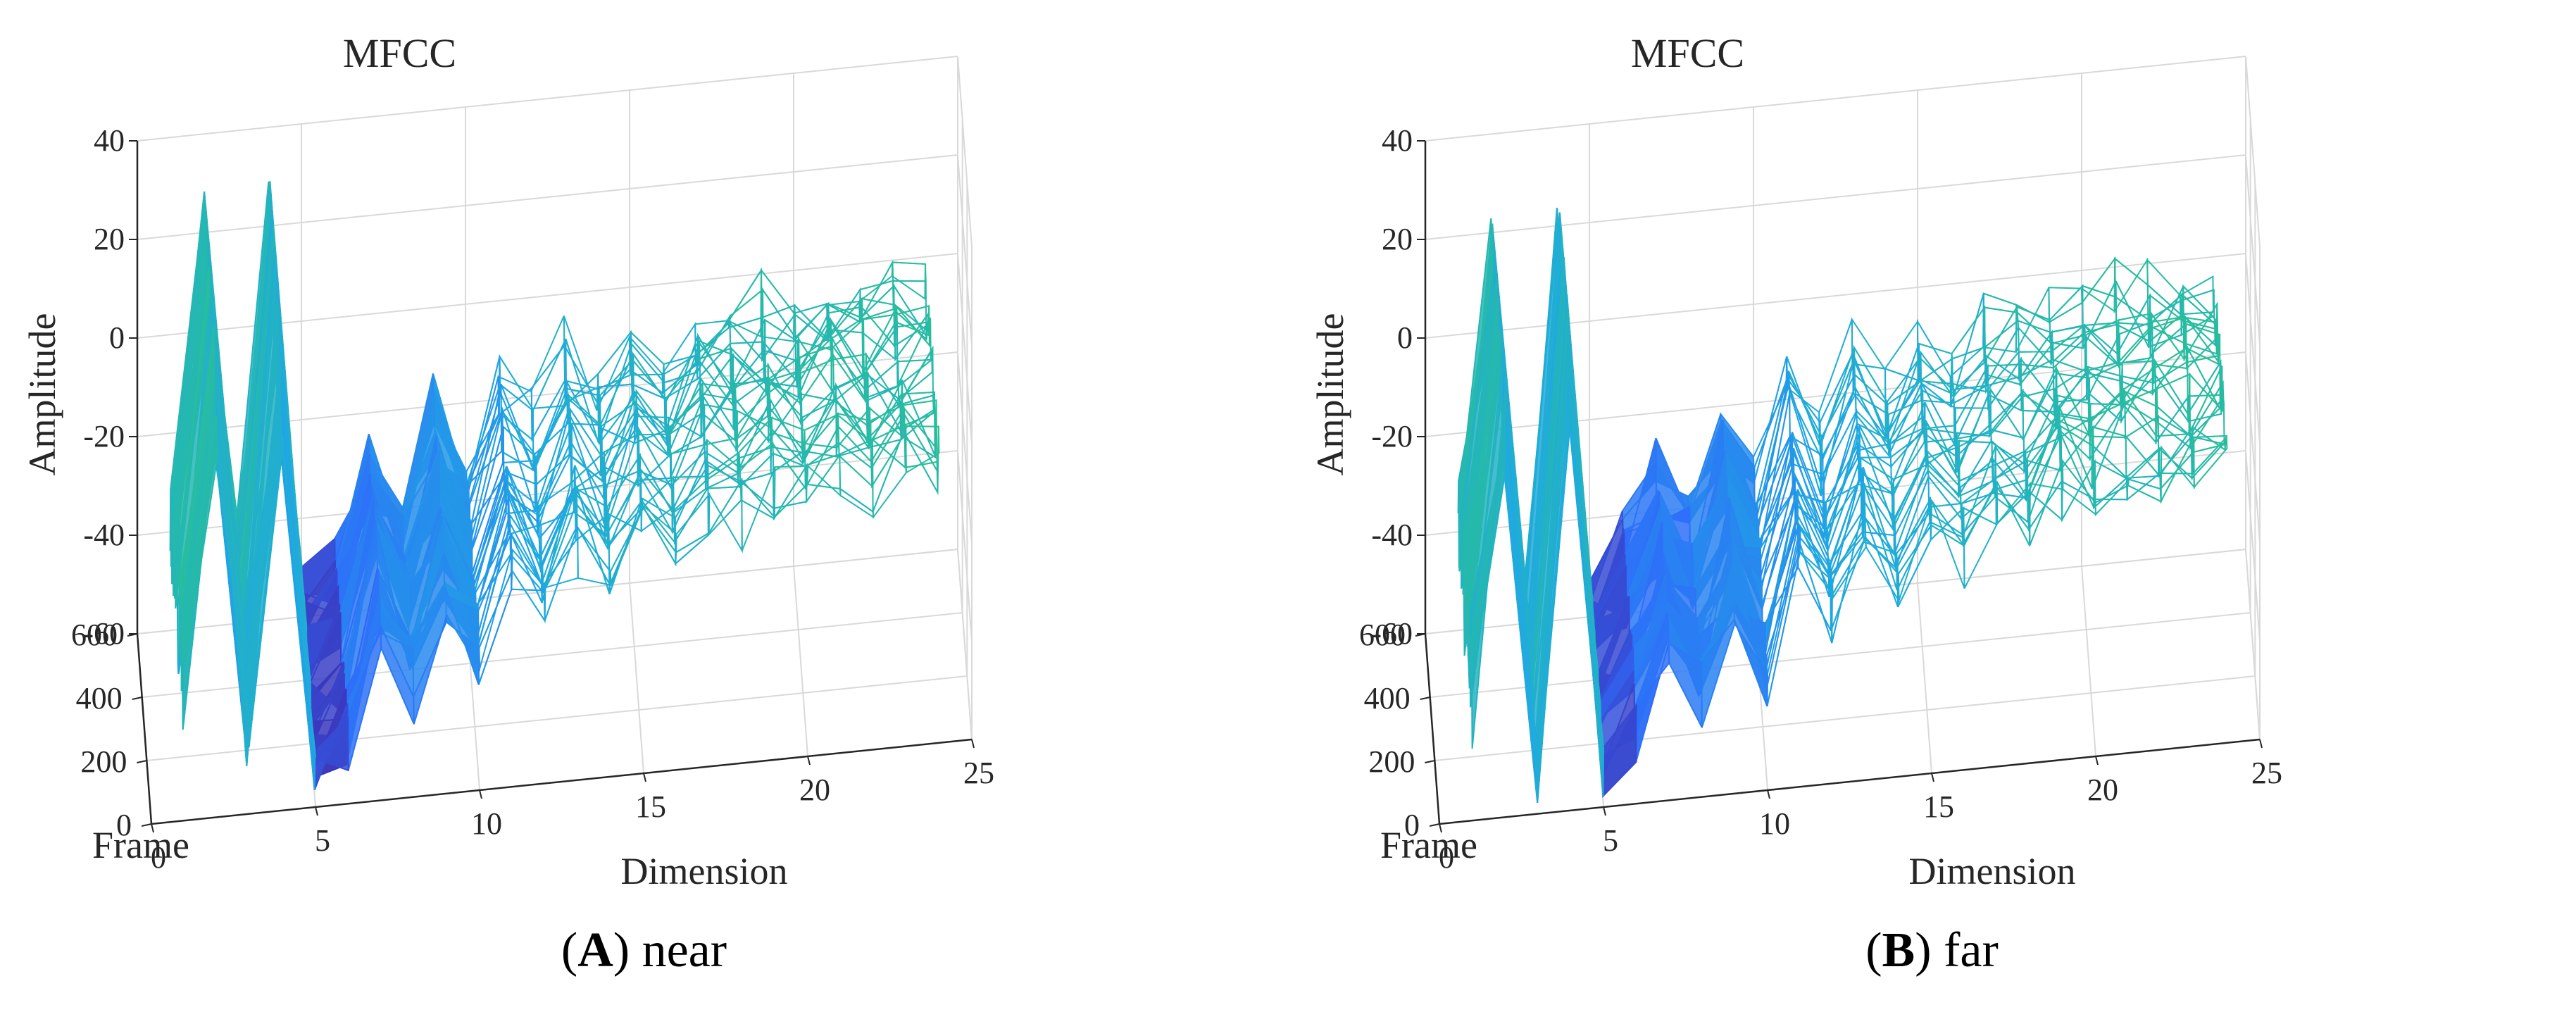 The height and width of the screenshot is (1012, 2576). I want to click on x-tick-label: 5, so click(1610, 840).